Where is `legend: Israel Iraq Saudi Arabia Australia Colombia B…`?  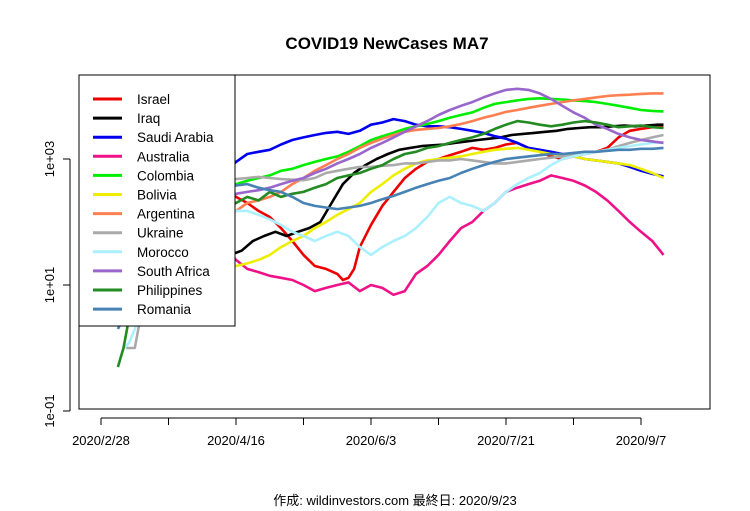
legend: Israel Iraq Saudi Arabia Australia Colombia B… is located at coordinates (157, 200).